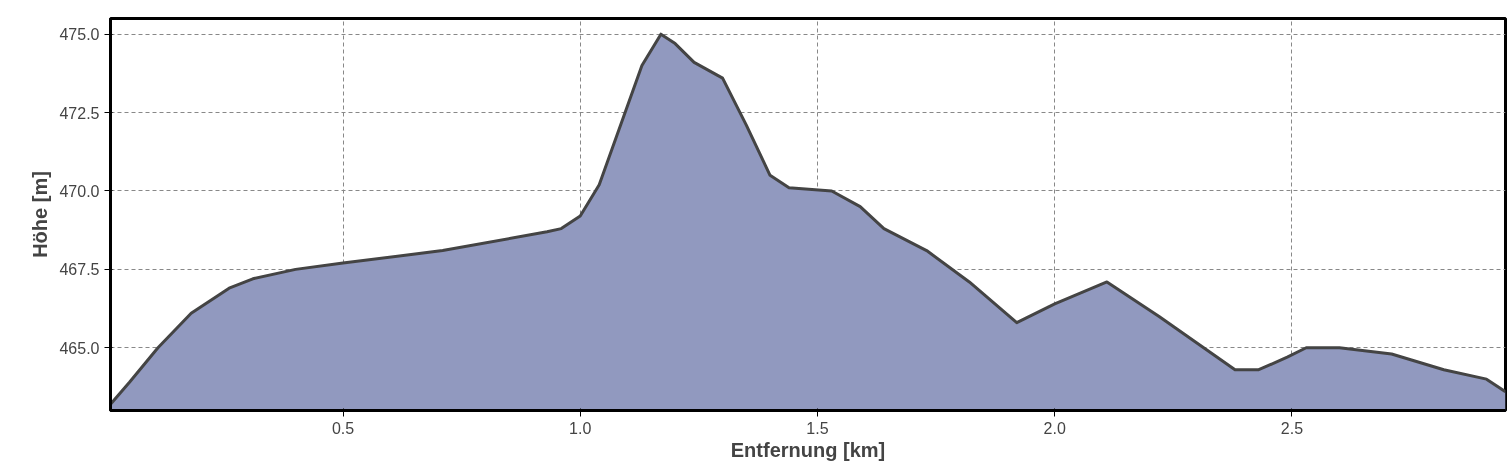 The image size is (1507, 463). What do you see at coordinates (1292, 428) in the screenshot?
I see `x-tick-label: 2.5` at bounding box center [1292, 428].